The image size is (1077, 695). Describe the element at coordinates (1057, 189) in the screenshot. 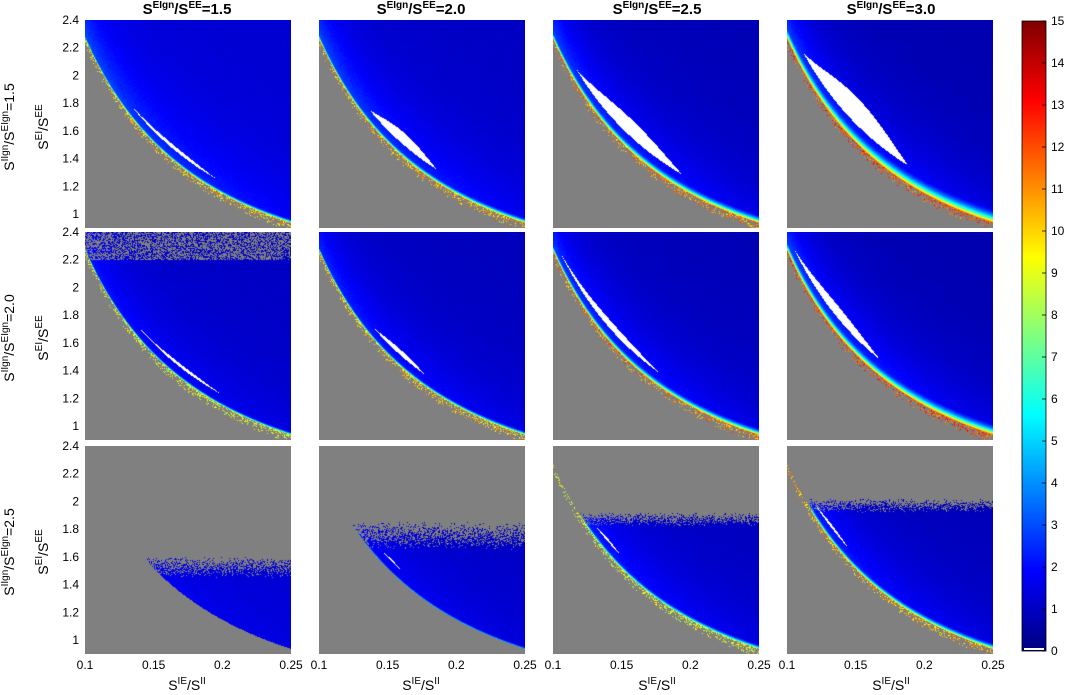

I see `colorbar-tick-label-11: 11` at that location.